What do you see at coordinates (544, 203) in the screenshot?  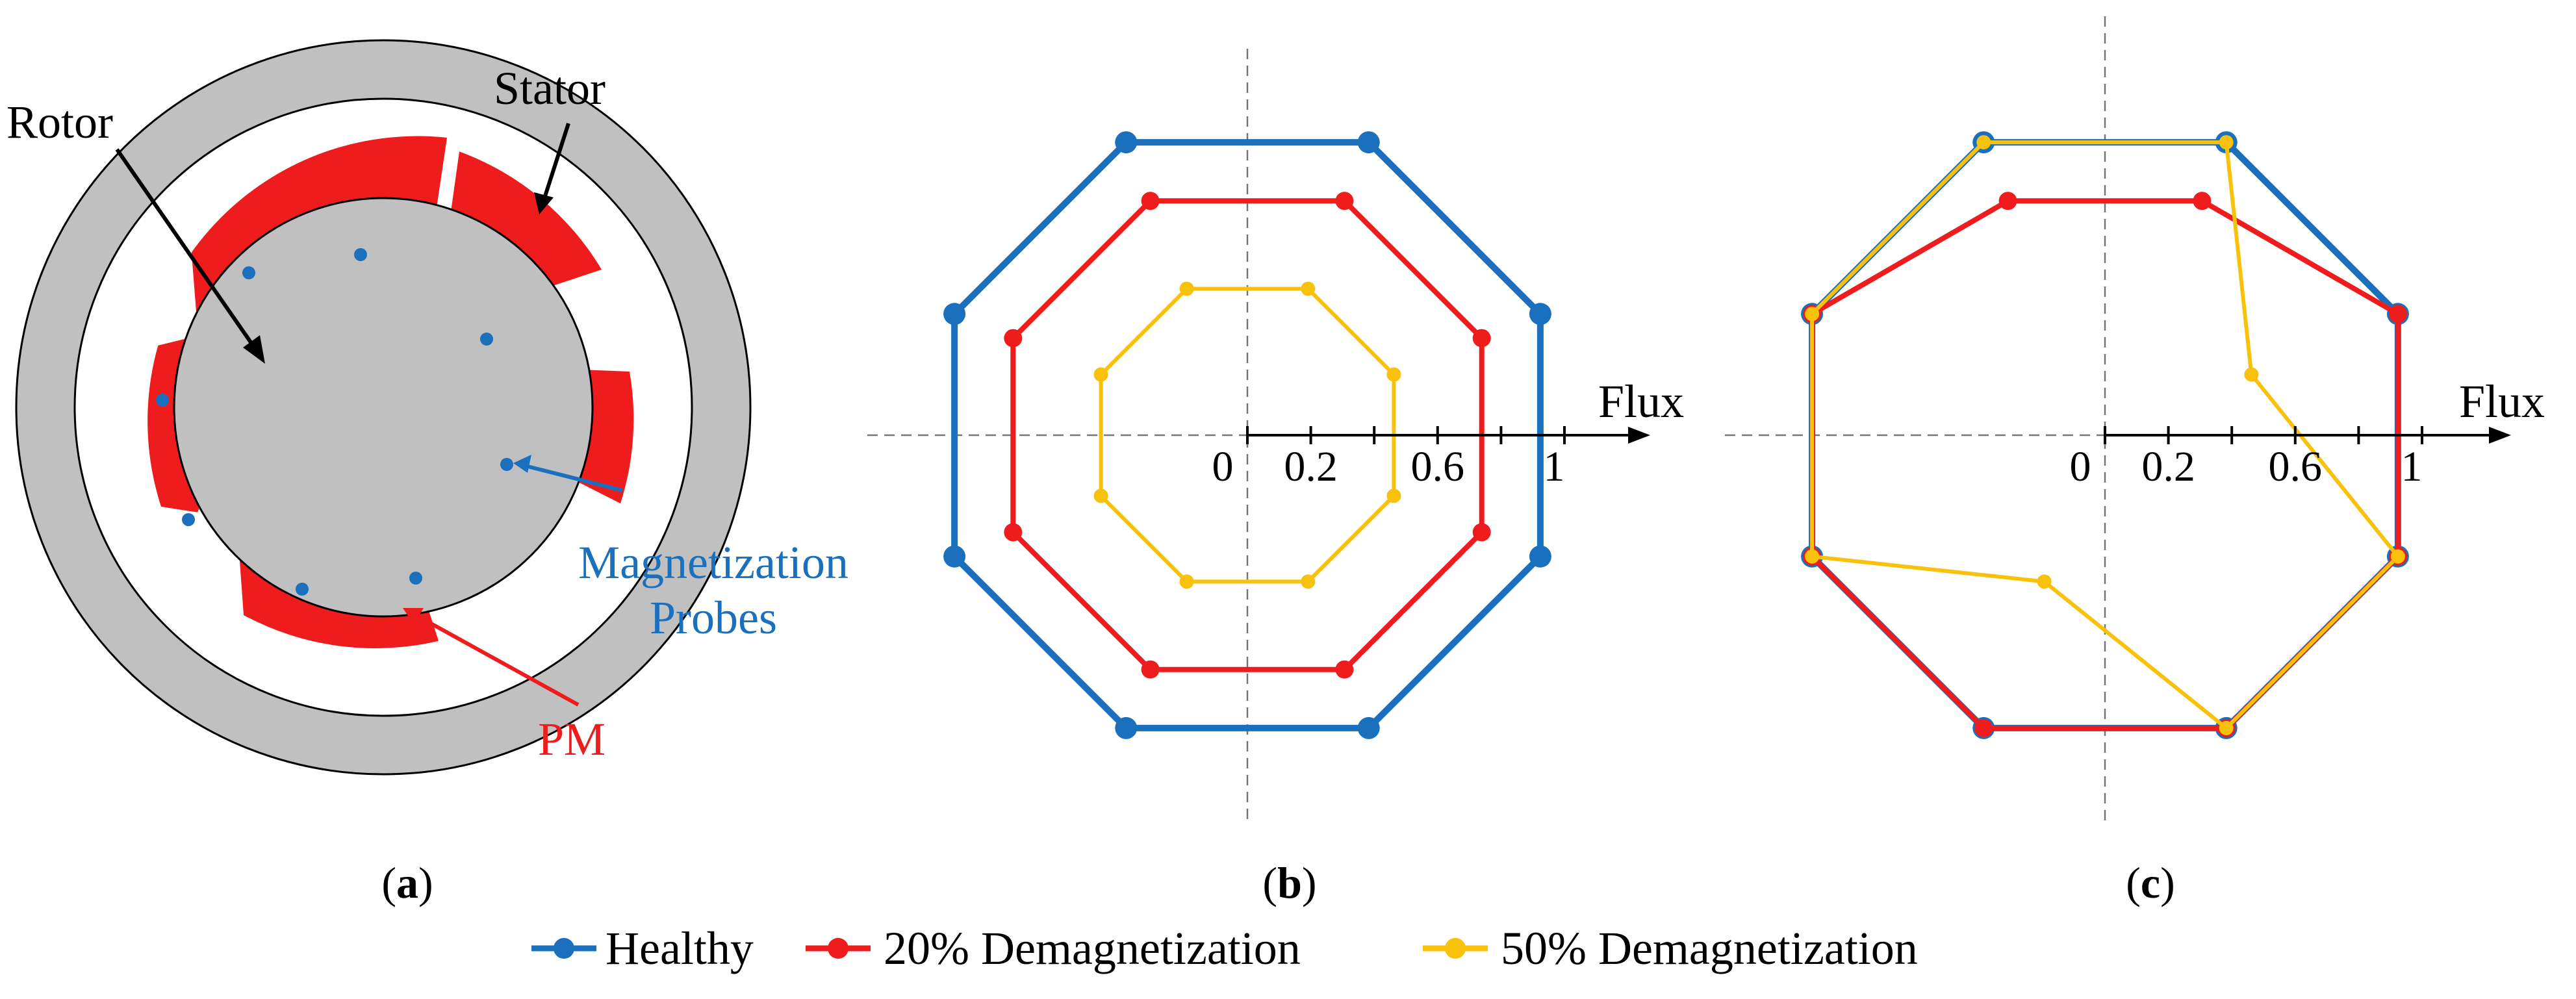 I see `stator-arrow-head` at bounding box center [544, 203].